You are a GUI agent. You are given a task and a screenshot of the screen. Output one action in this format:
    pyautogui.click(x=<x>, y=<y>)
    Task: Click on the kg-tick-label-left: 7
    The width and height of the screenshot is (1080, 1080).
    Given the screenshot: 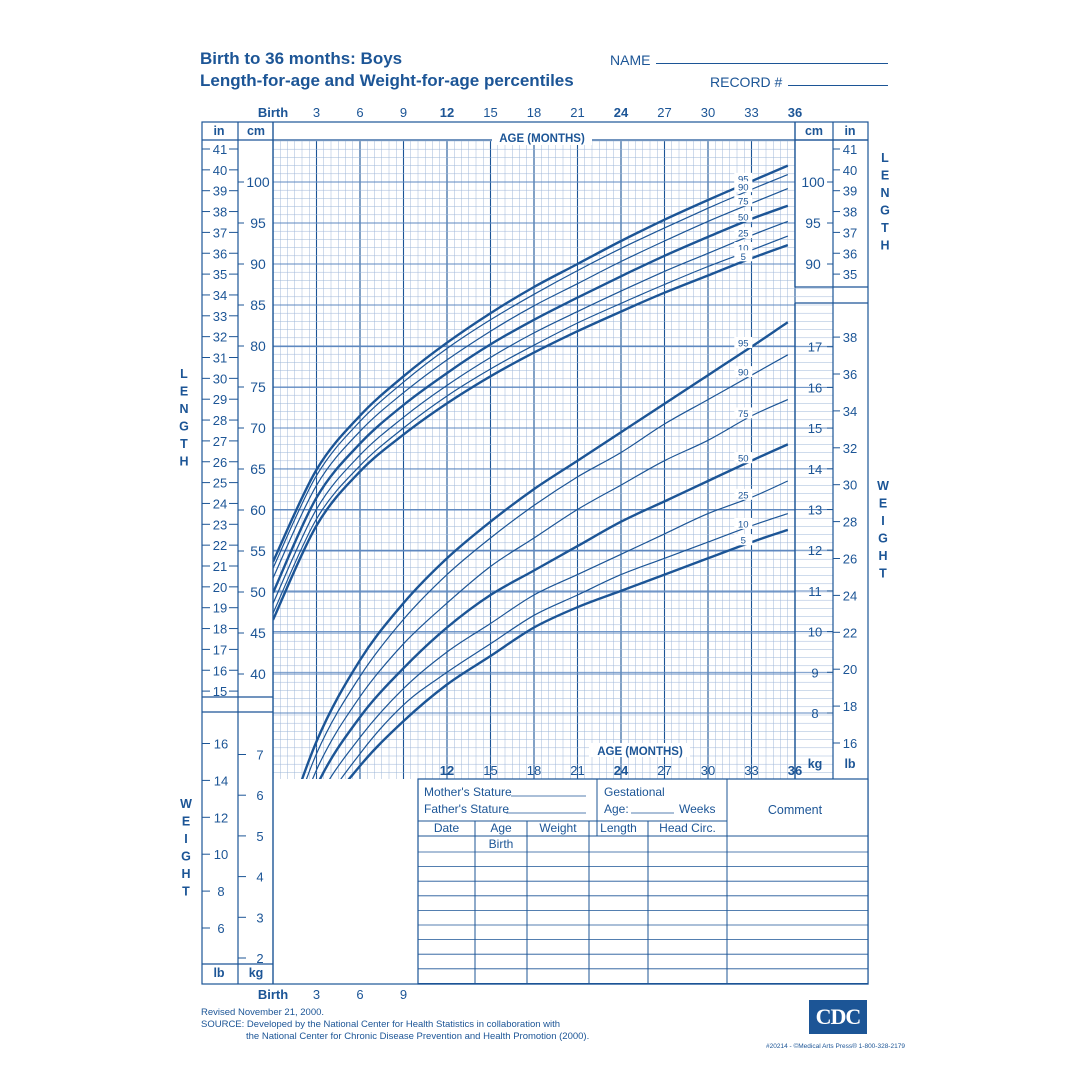 What is the action you would take?
    pyautogui.click(x=259, y=755)
    